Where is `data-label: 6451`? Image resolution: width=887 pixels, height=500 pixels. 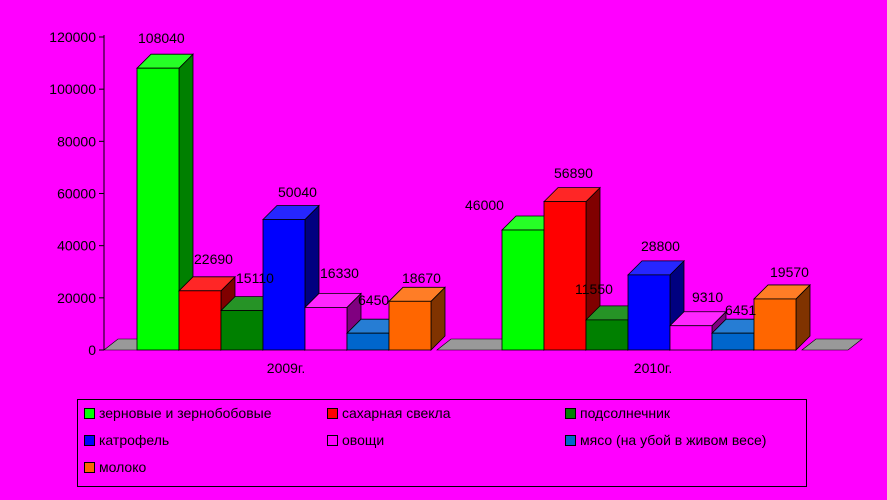
data-label: 6451 is located at coordinates (740, 310).